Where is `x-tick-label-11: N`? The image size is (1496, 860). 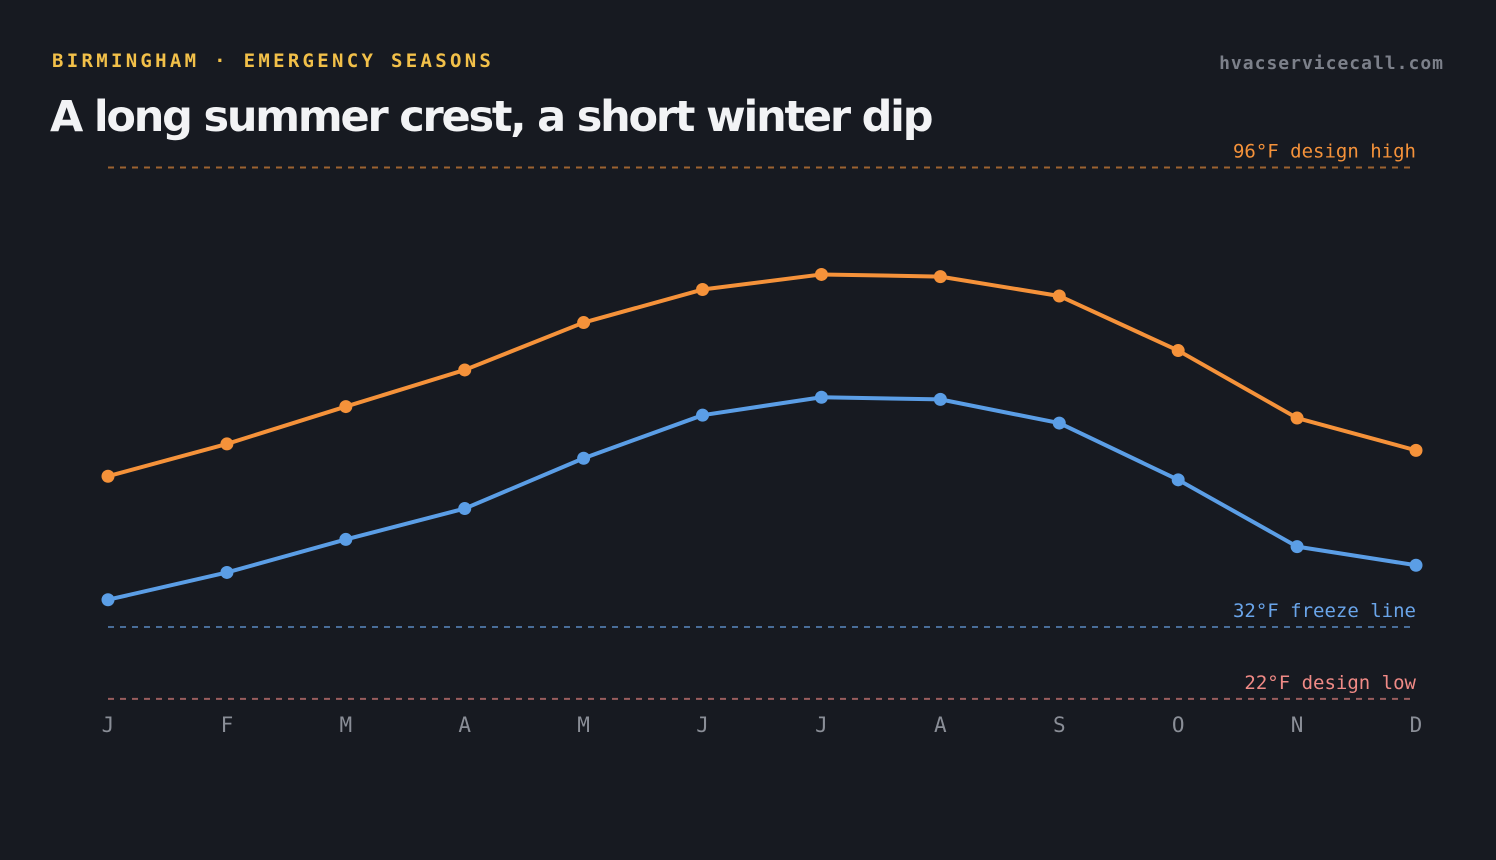 x-tick-label-11: N is located at coordinates (1297, 725).